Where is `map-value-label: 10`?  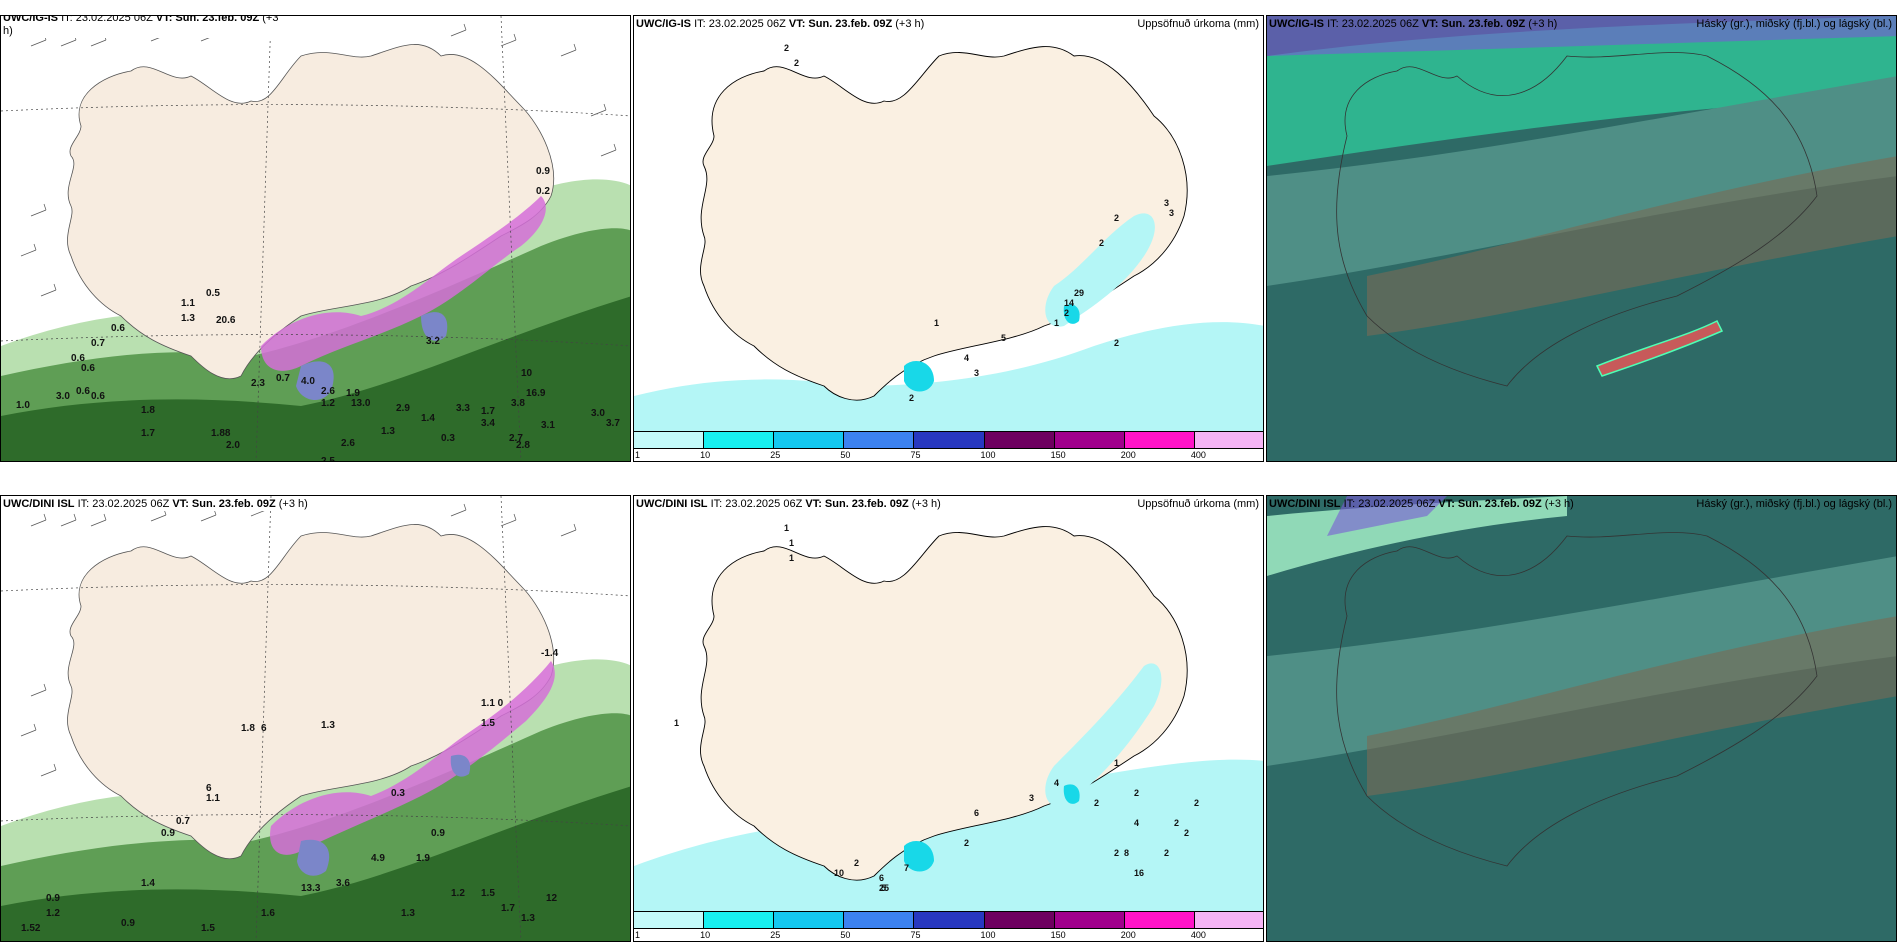 map-value-label: 10 is located at coordinates (527, 373).